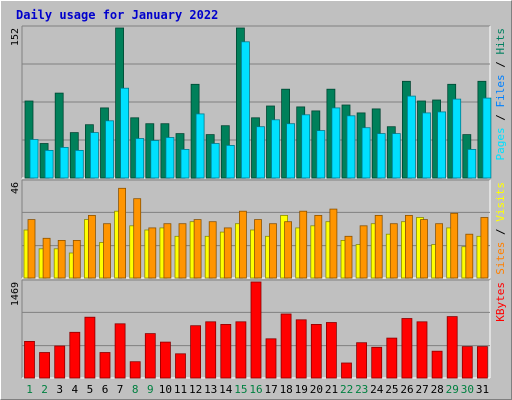  I want to click on x-tick-label: 24, so click(377, 389).